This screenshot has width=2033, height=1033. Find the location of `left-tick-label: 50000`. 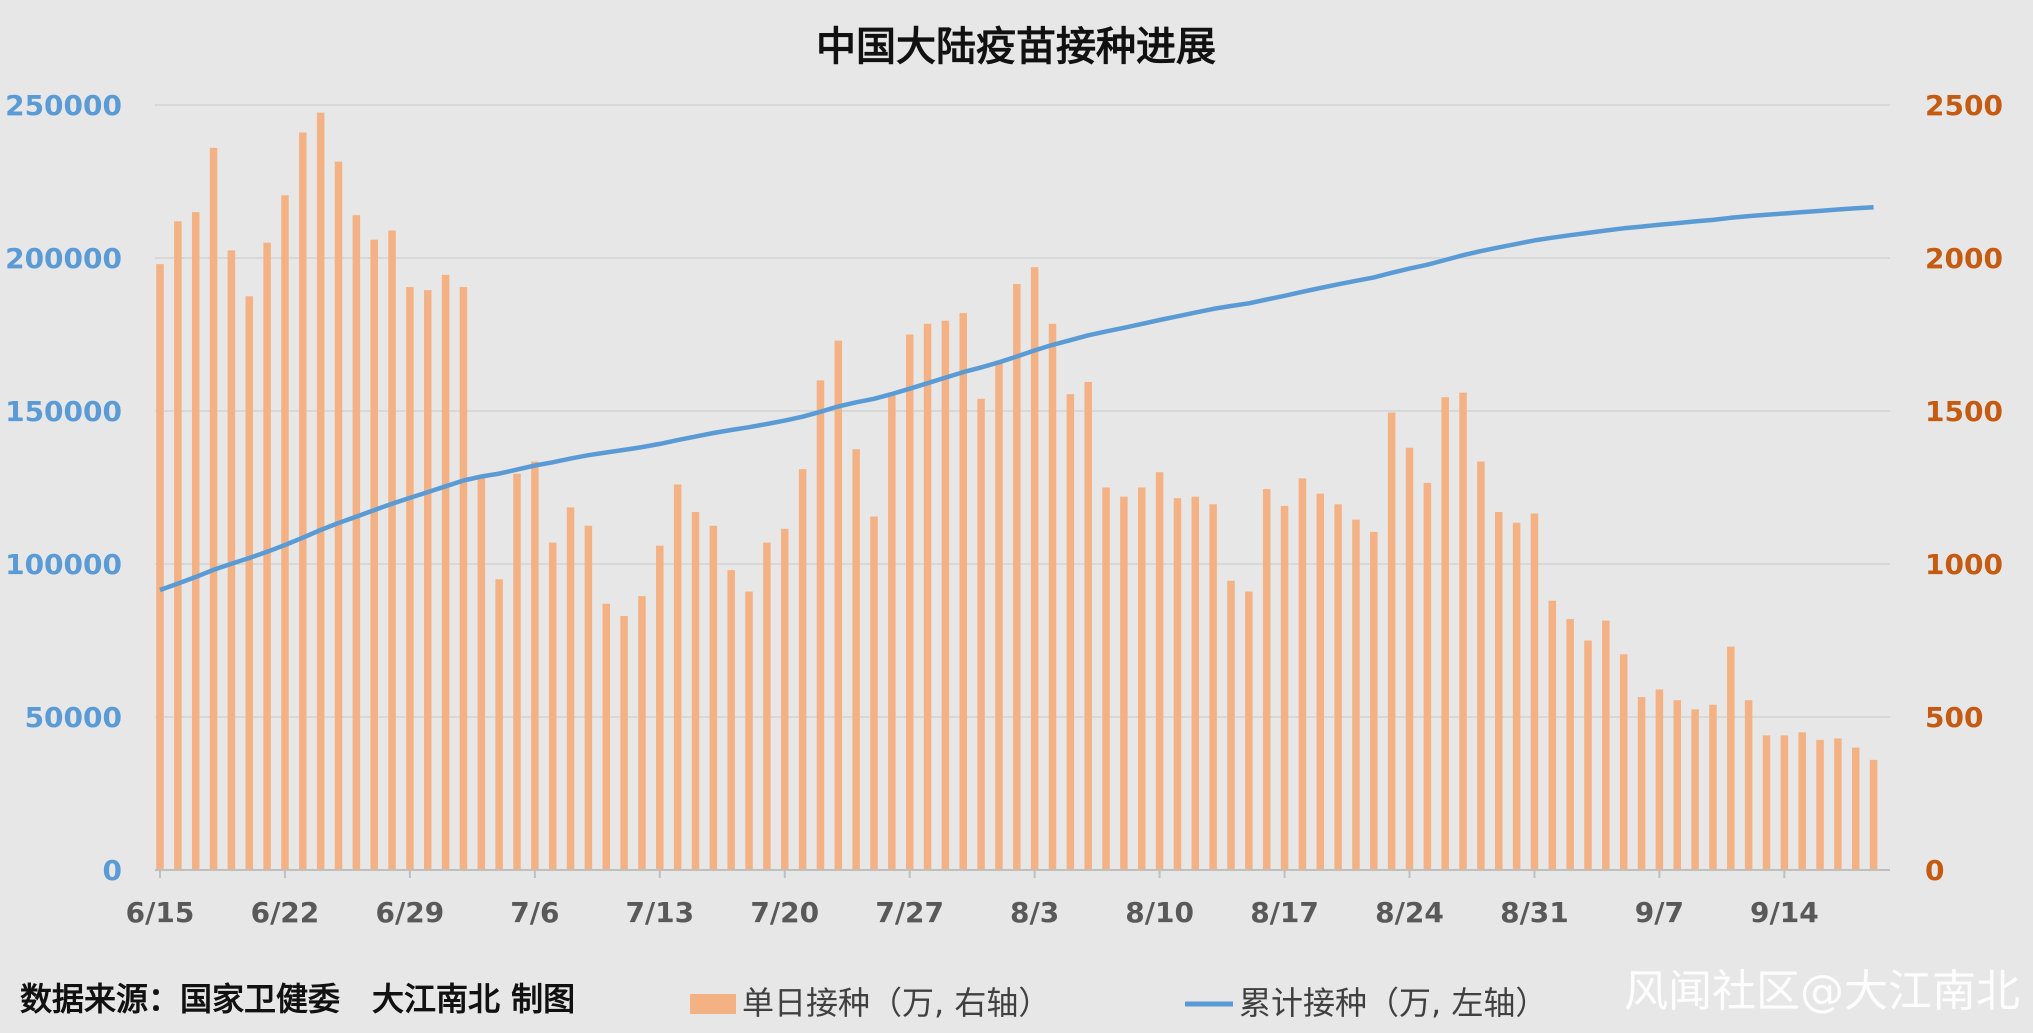

left-tick-label: 50000 is located at coordinates (73, 717).